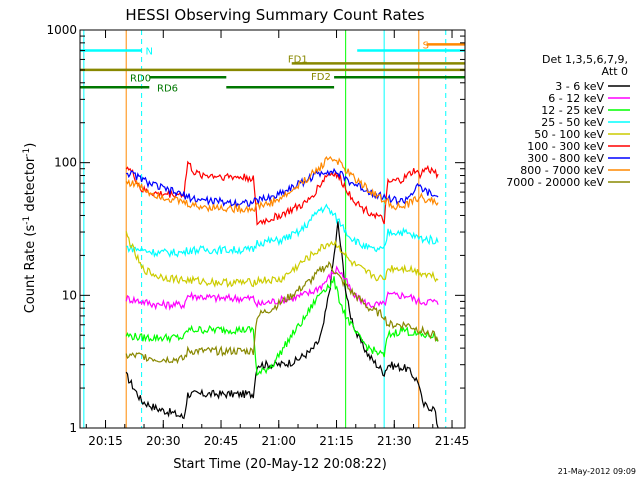 The height and width of the screenshot is (480, 640). I want to click on x-tick-label-6: 21:45, so click(452, 441).